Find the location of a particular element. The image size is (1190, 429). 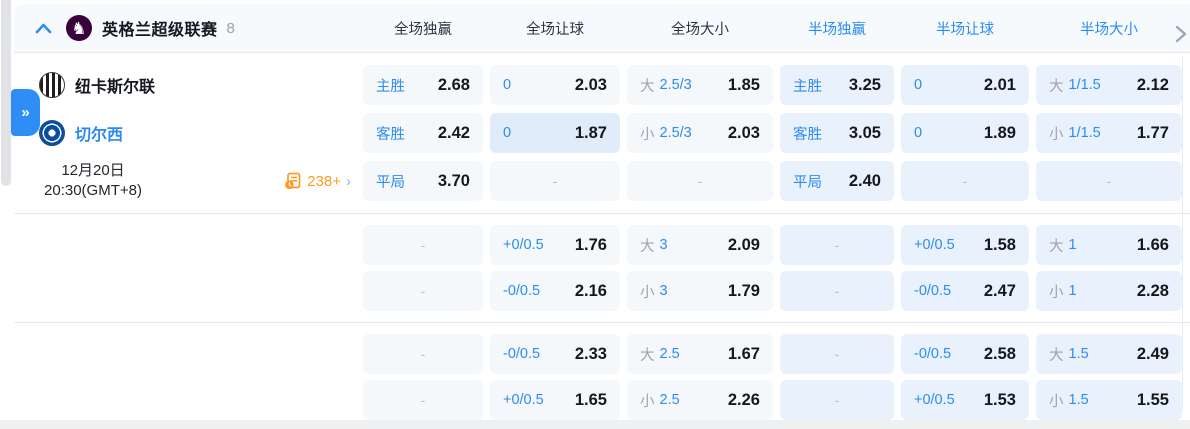

odds-cell: +0/0.5 1.53 is located at coordinates (965, 400).